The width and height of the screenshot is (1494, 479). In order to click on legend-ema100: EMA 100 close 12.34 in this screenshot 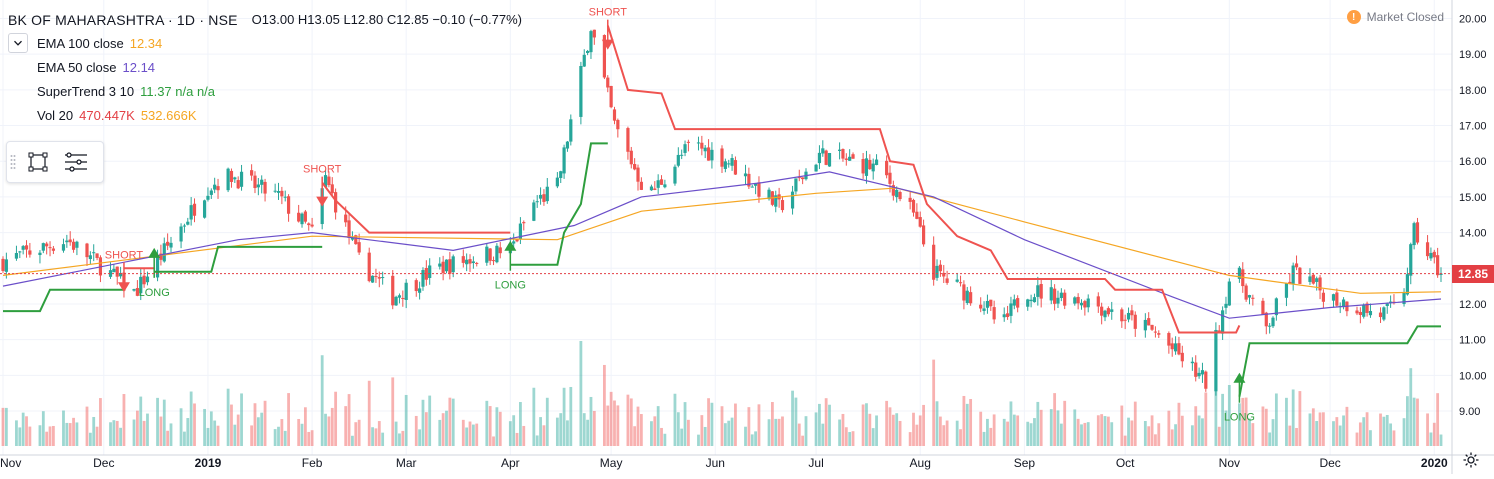, I will do `click(279, 44)`.